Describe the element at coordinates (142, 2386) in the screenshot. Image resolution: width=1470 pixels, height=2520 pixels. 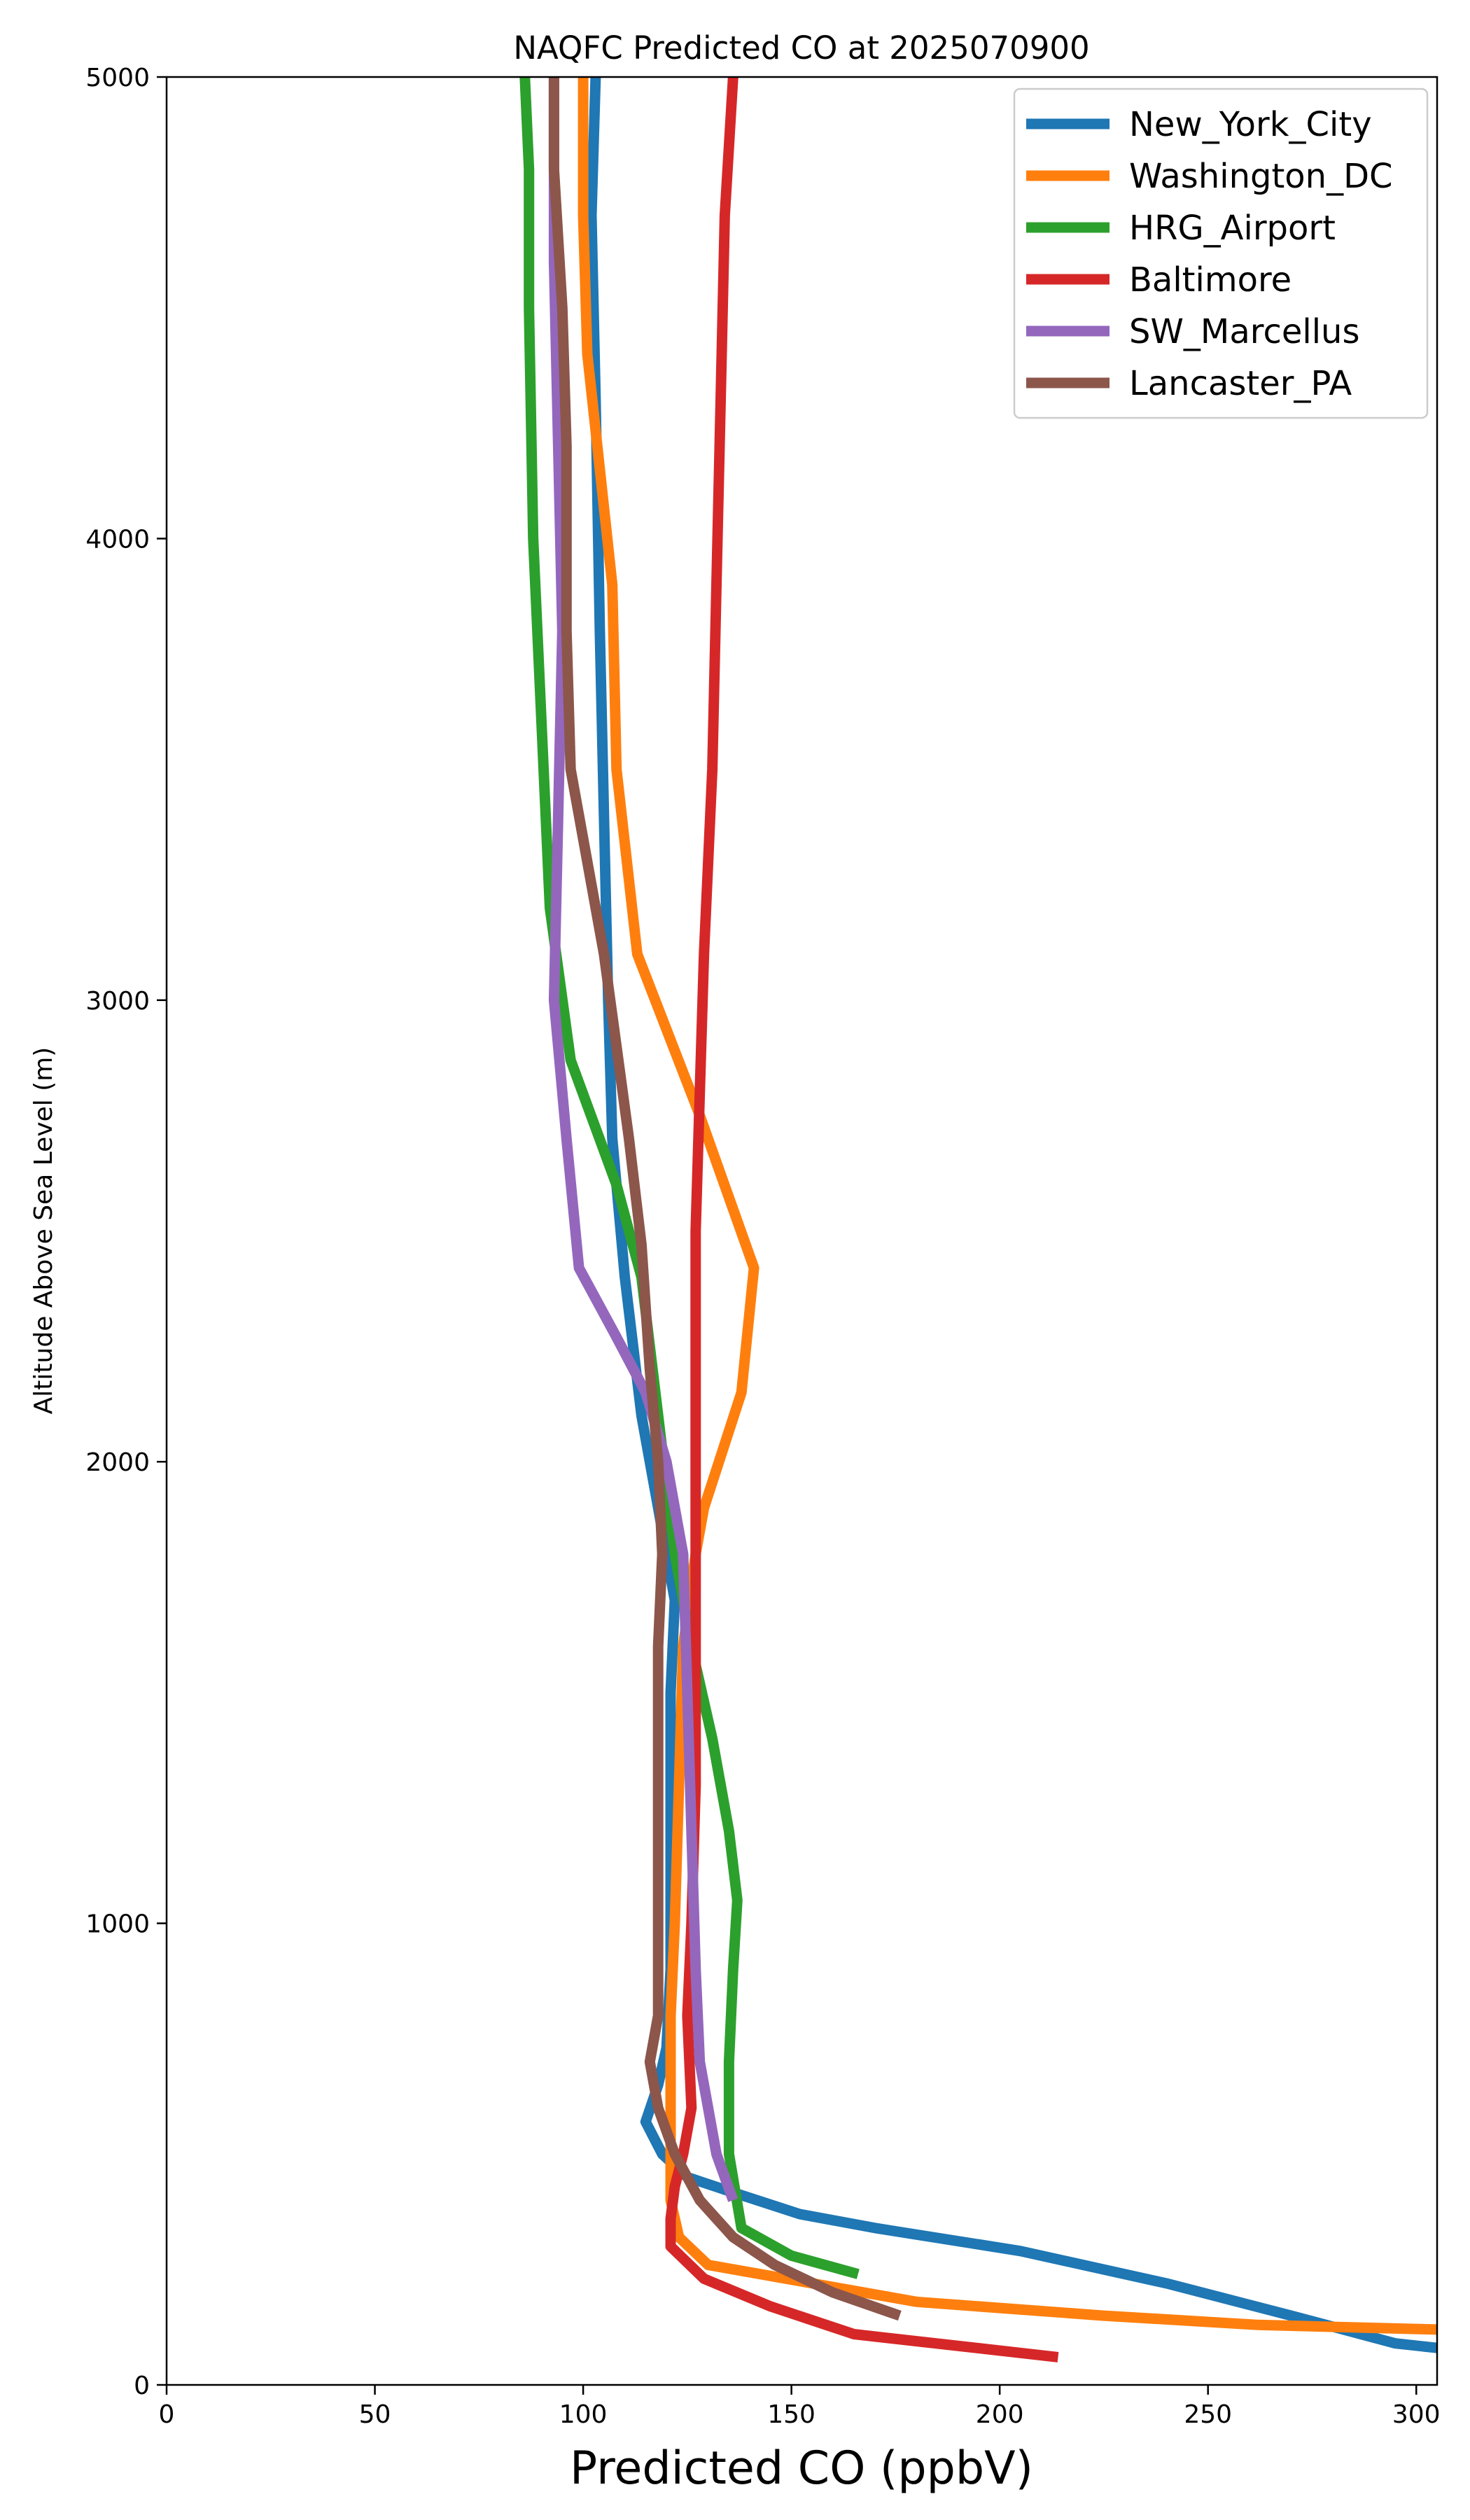
I see `y-tick-label: 0` at that location.